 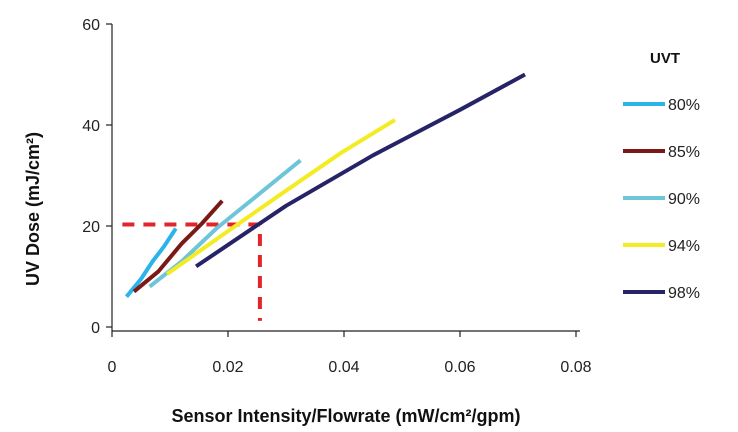 What do you see at coordinates (684, 293) in the screenshot?
I see `legend-label: 98%` at bounding box center [684, 293].